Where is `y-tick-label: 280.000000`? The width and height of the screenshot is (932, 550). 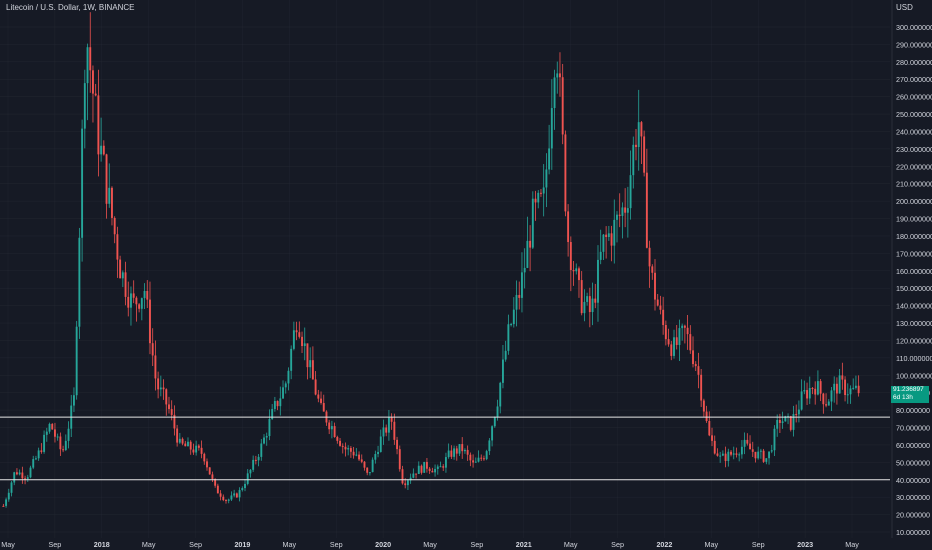 y-tick-label: 280.000000 is located at coordinates (914, 62).